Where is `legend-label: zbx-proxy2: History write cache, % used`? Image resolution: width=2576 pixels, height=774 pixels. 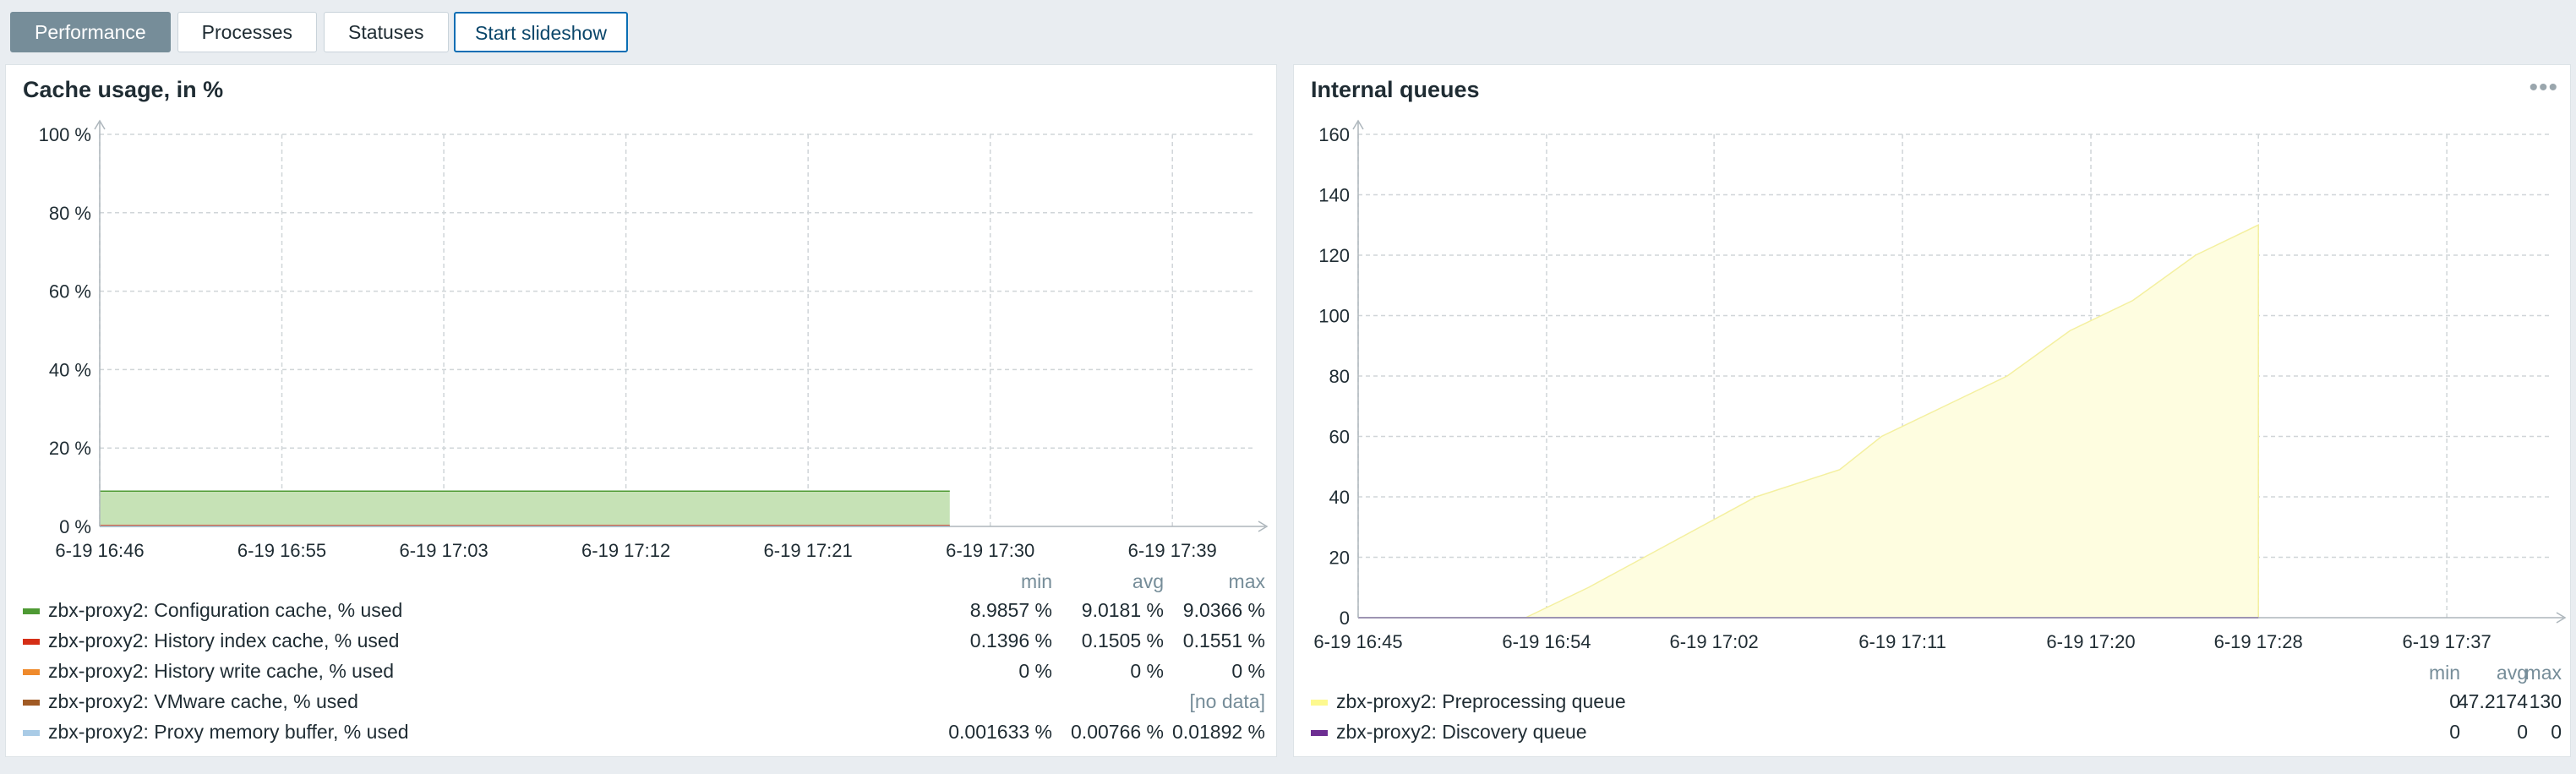 legend-label: zbx-proxy2: History write cache, % used is located at coordinates (221, 671).